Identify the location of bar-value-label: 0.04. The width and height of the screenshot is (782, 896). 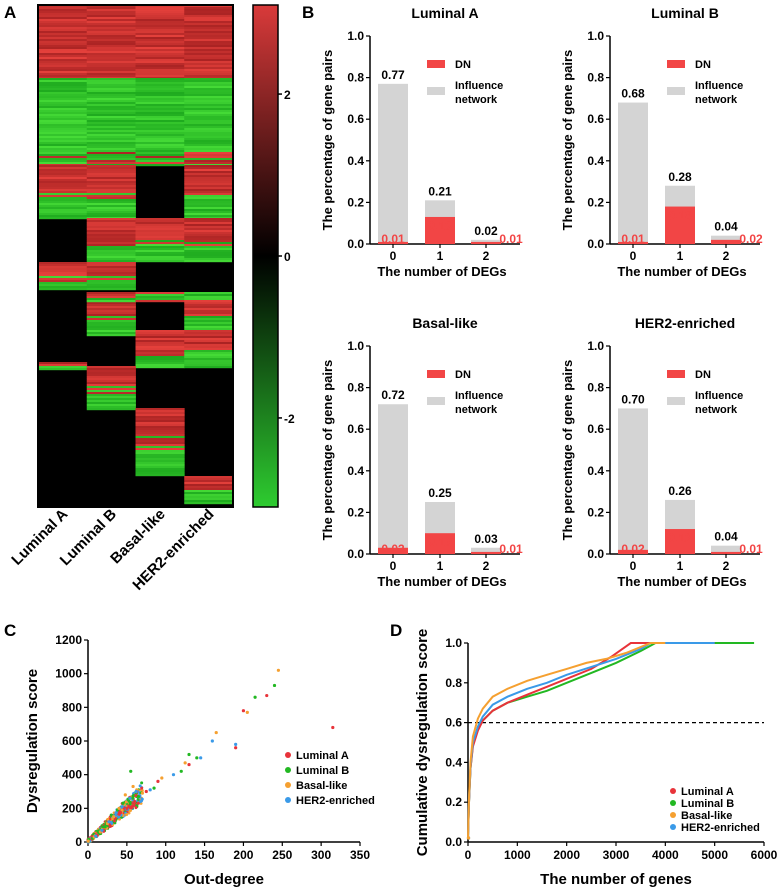
(726, 227).